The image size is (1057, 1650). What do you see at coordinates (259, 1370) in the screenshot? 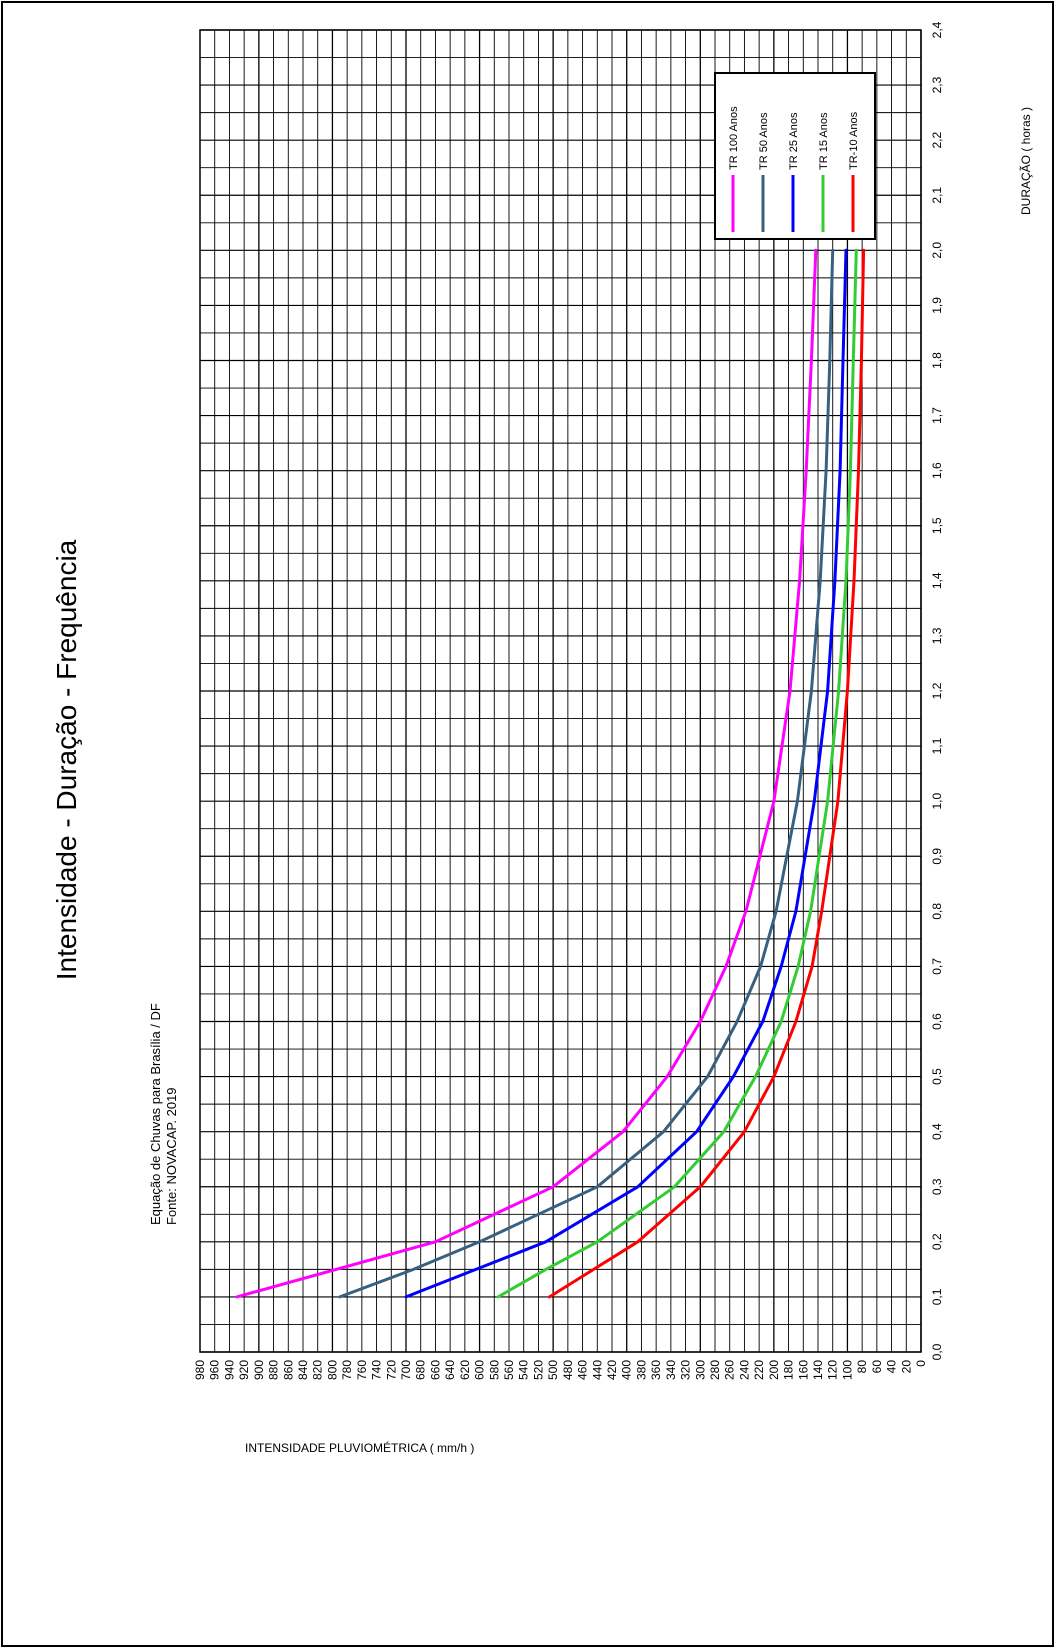
I see `y-tick-label: 900` at bounding box center [259, 1370].